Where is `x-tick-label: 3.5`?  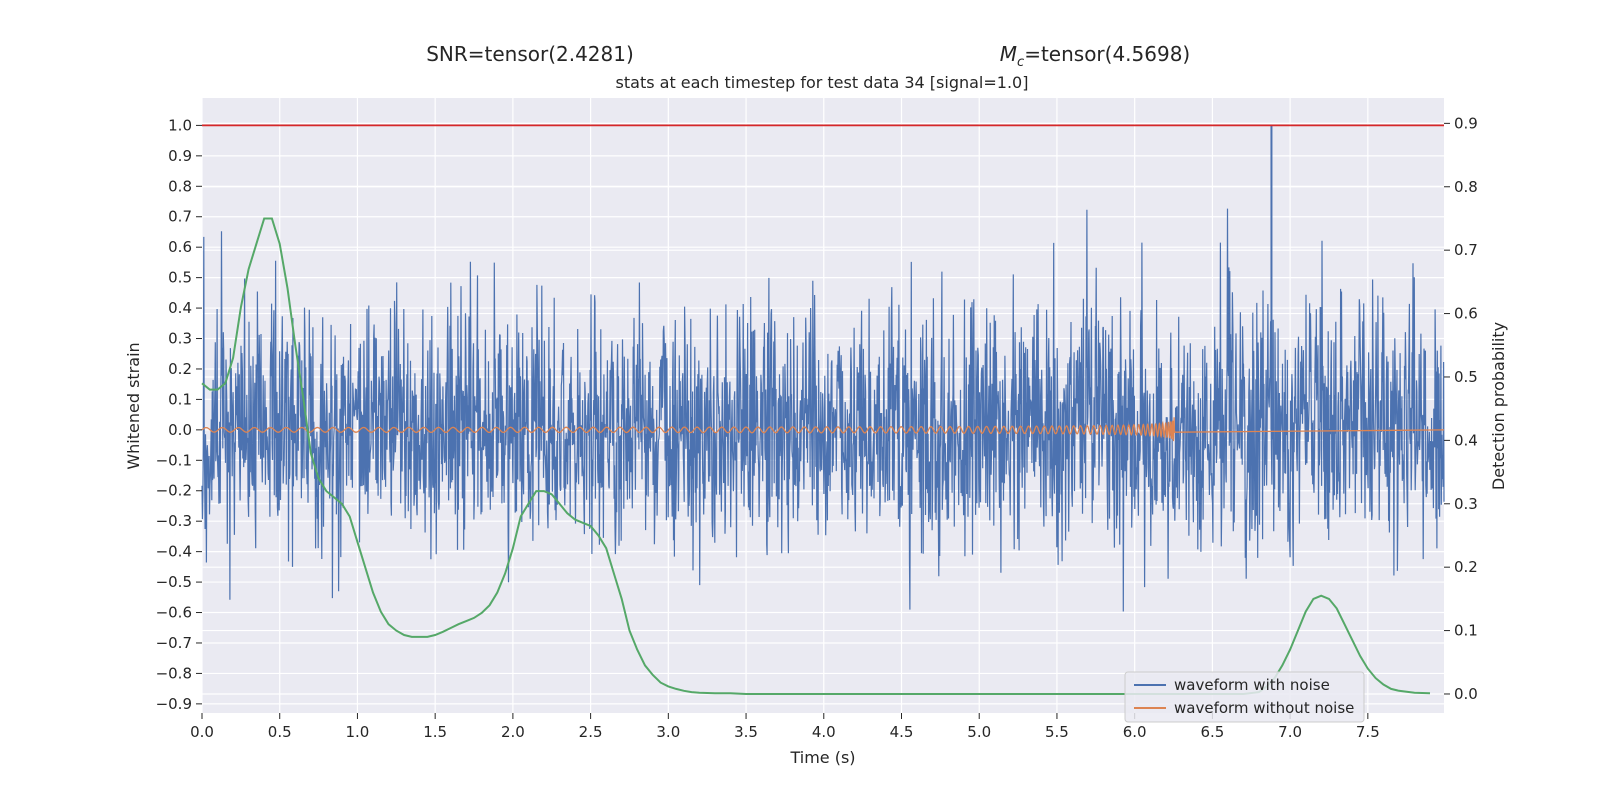
x-tick-label: 3.5 is located at coordinates (746, 732).